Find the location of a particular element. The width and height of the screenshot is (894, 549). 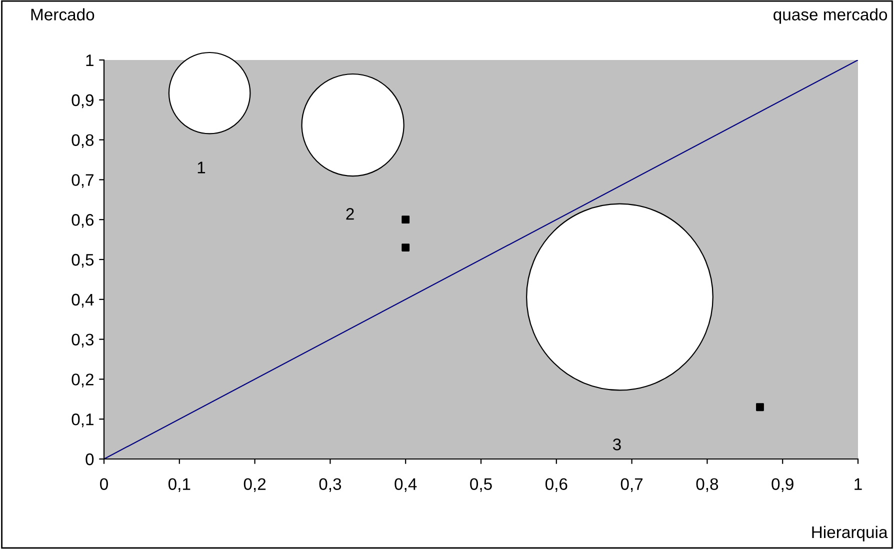

x-tick-label: 0,6 is located at coordinates (556, 485).